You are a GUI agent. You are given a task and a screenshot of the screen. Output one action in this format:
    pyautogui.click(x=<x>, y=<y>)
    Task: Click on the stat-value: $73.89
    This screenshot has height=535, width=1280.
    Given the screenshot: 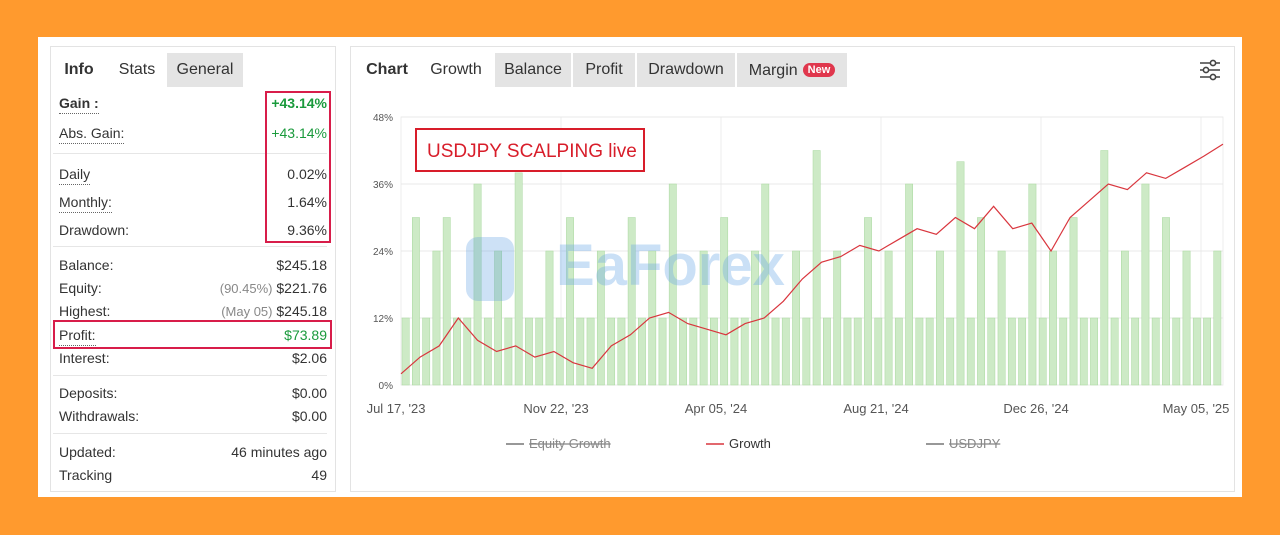 What is the action you would take?
    pyautogui.click(x=305, y=335)
    